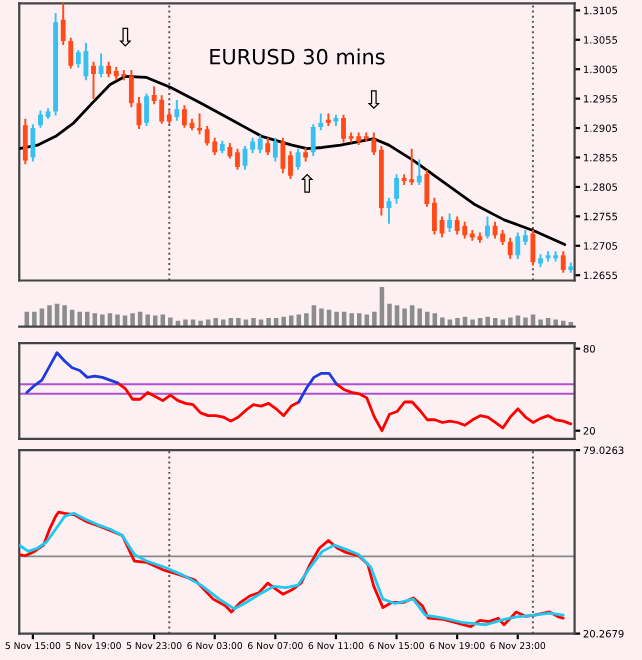 Image resolution: width=642 pixels, height=660 pixels. What do you see at coordinates (297, 56) in the screenshot?
I see `text: EURUSD 30 mins` at bounding box center [297, 56].